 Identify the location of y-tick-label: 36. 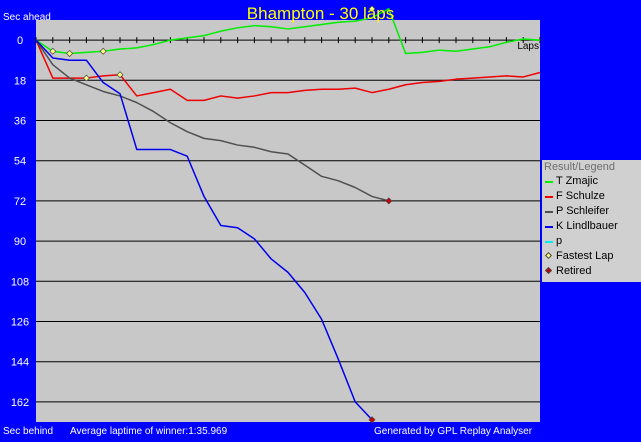
(20, 122).